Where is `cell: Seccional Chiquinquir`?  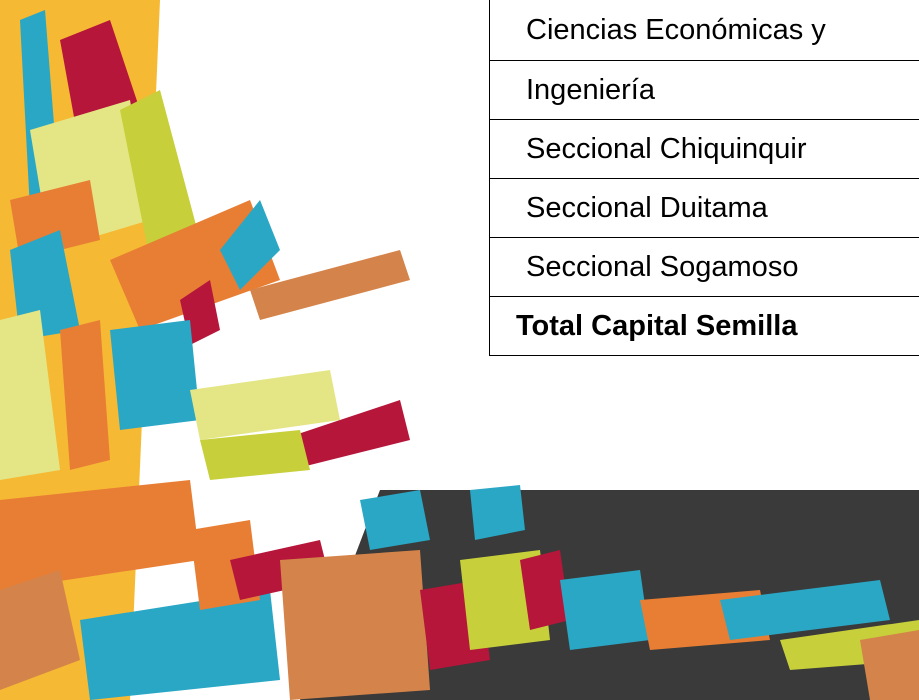 cell: Seccional Chiquinquir is located at coordinates (704, 149).